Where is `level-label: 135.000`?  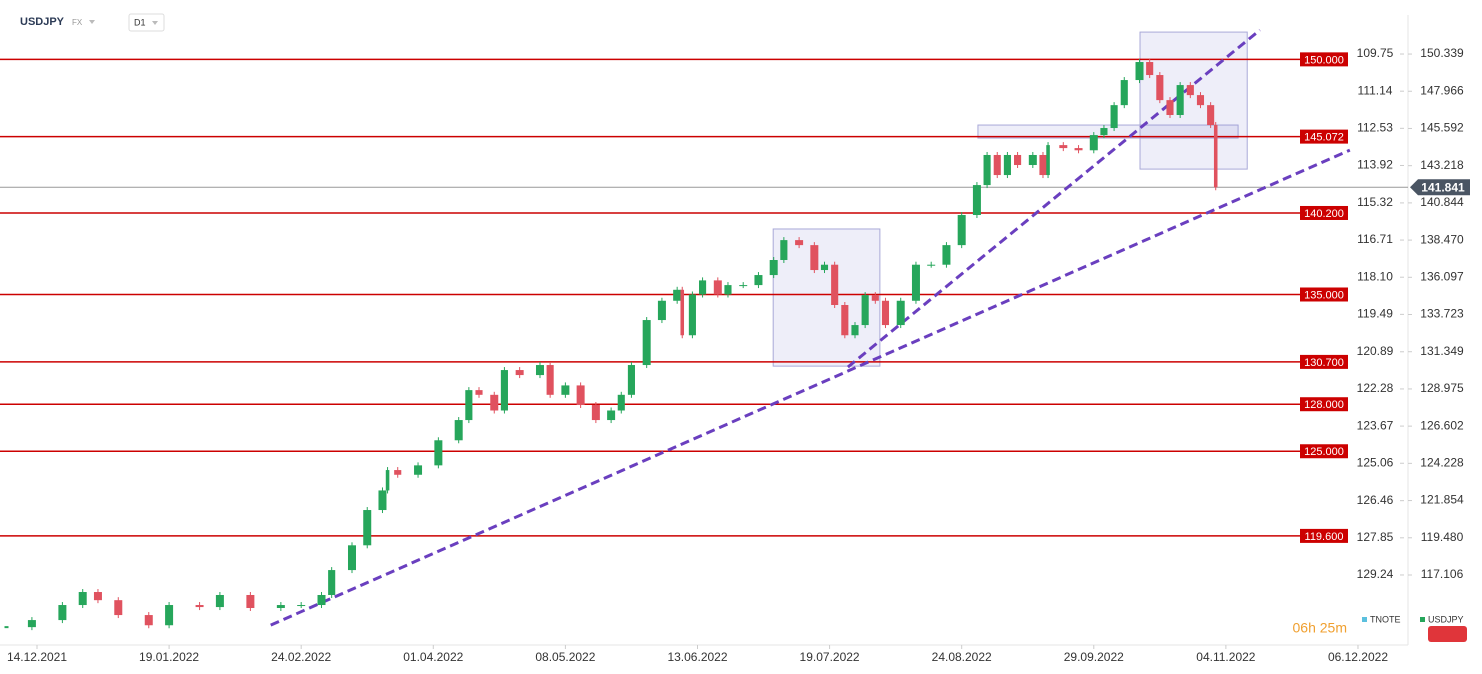 level-label: 135.000 is located at coordinates (1324, 295).